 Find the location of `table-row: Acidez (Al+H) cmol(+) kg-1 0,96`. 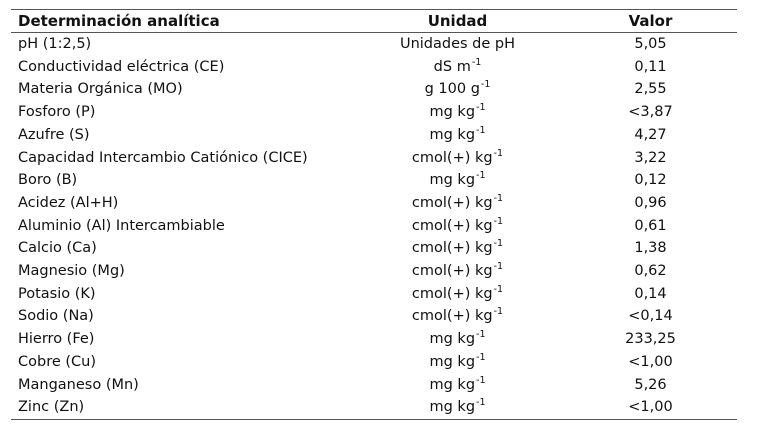

table-row: Acidez (Al+H) cmol(+) kg-1 0,96 is located at coordinates (374, 203).